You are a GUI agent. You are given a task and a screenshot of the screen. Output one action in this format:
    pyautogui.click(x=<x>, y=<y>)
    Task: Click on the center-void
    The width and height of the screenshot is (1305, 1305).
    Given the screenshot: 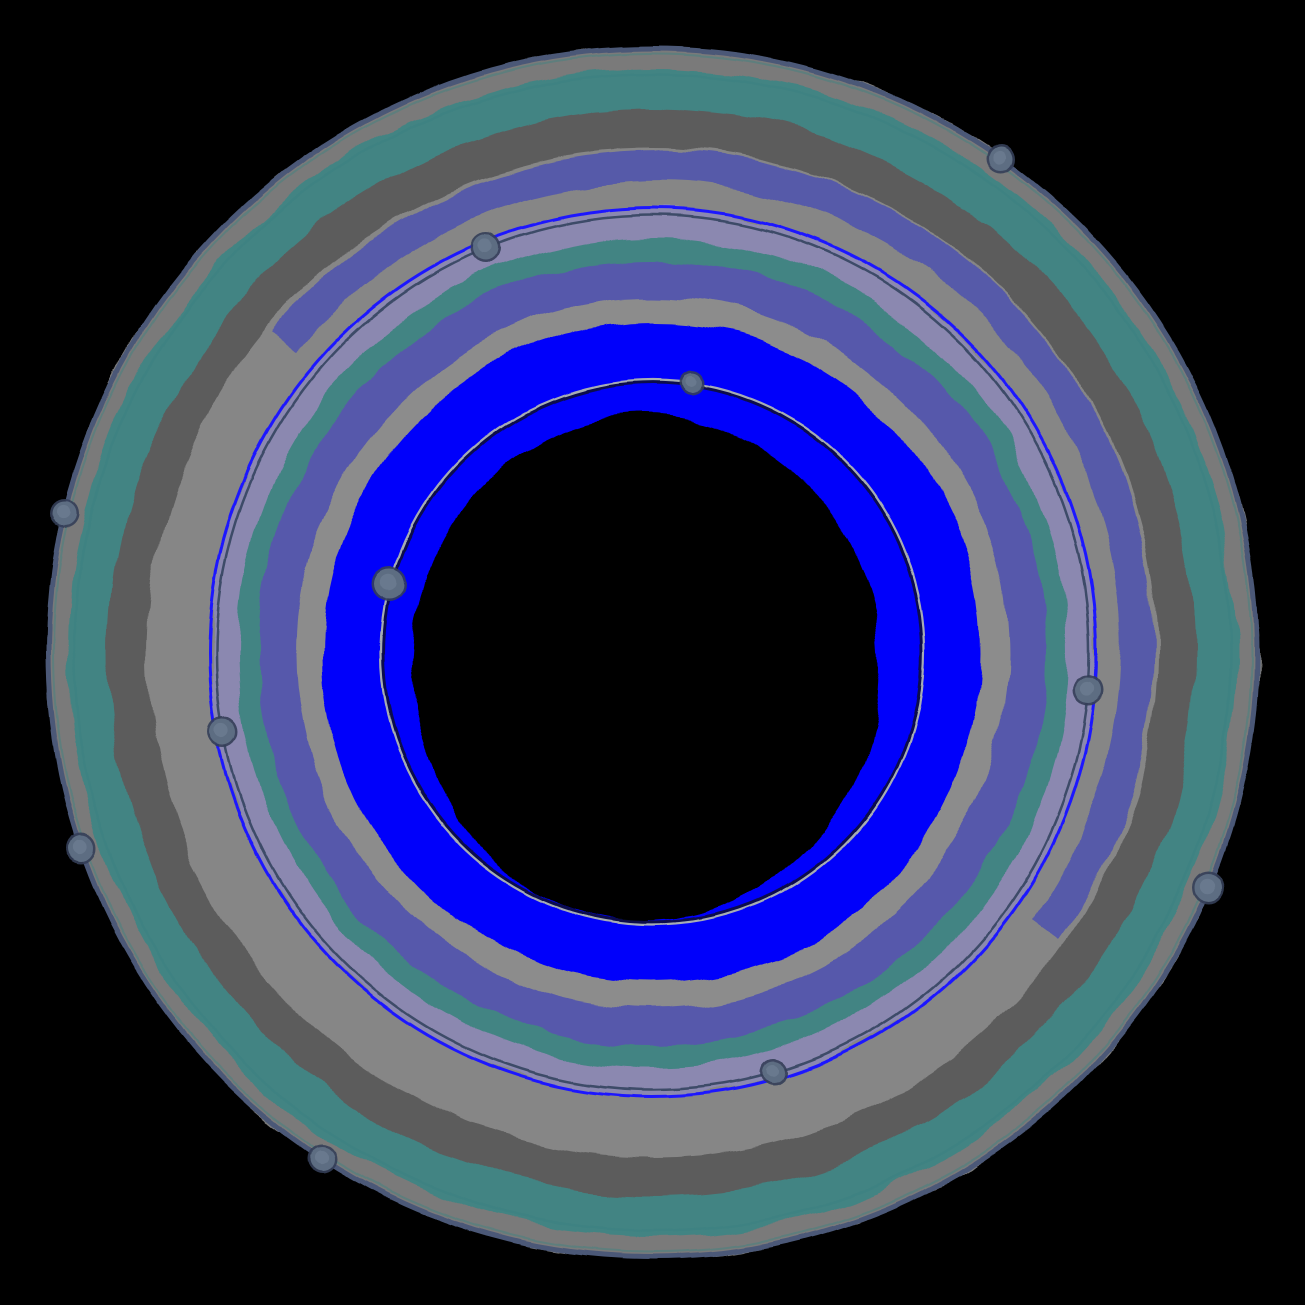 What is the action you would take?
    pyautogui.click(x=645, y=668)
    